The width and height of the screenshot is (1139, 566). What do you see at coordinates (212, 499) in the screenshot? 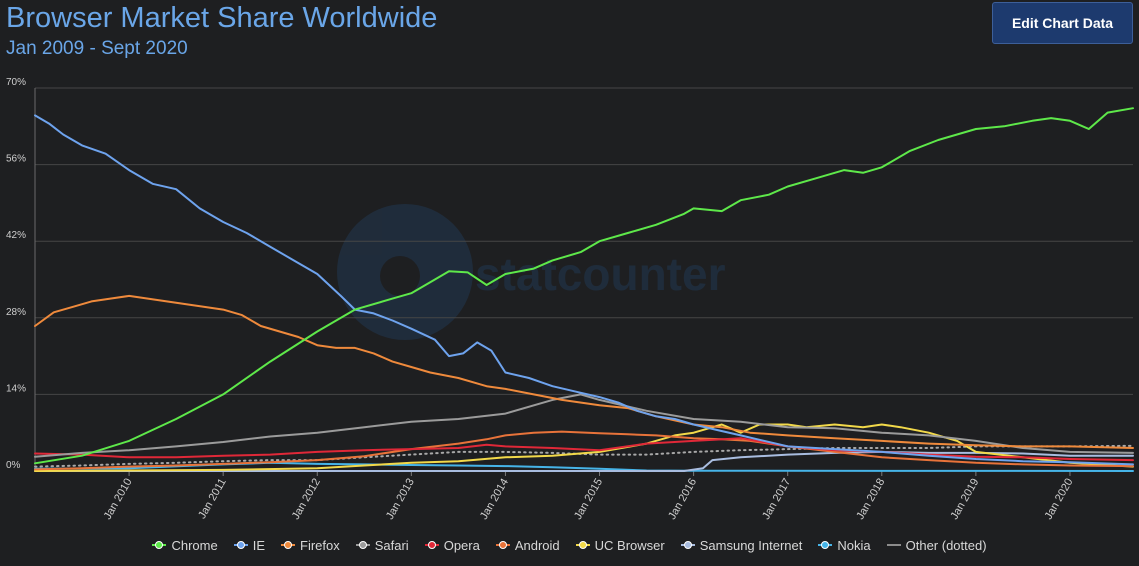
I see `x-tick-label: Jan 2011` at bounding box center [212, 499].